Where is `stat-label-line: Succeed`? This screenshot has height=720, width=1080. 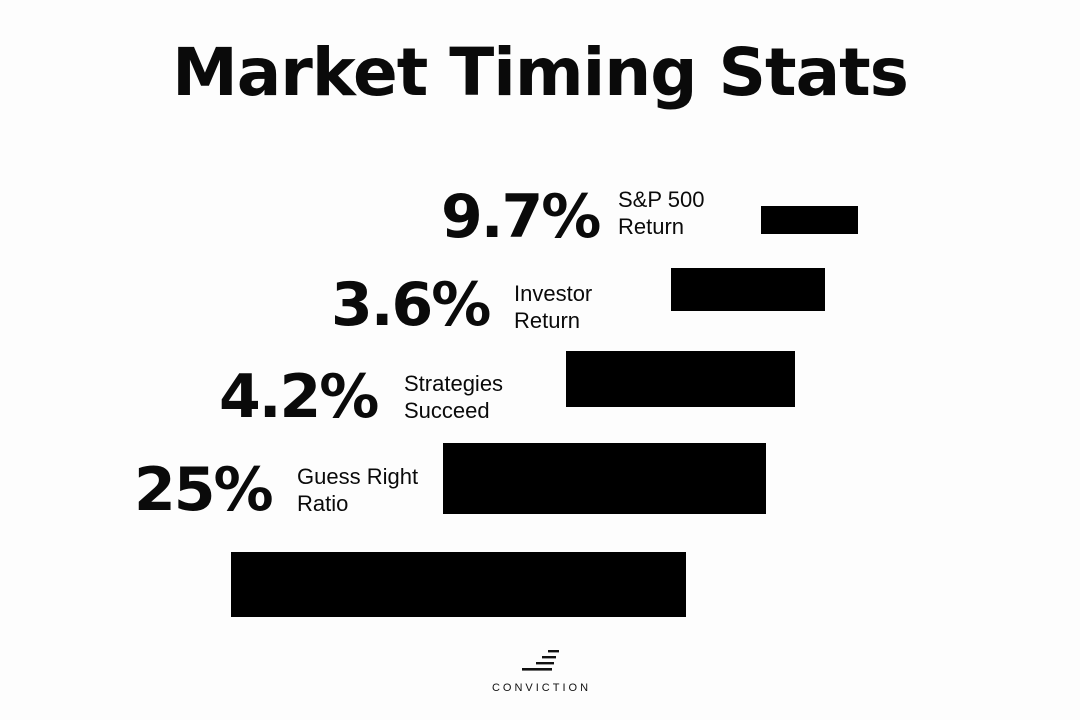 stat-label-line: Succeed is located at coordinates (447, 410).